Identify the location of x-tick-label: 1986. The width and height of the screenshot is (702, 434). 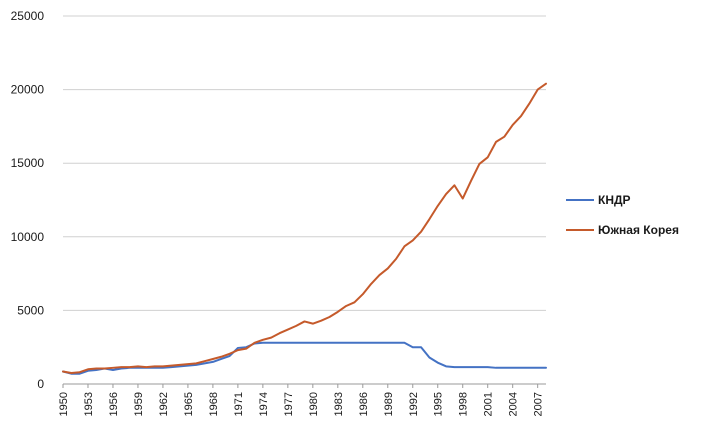
(364, 404).